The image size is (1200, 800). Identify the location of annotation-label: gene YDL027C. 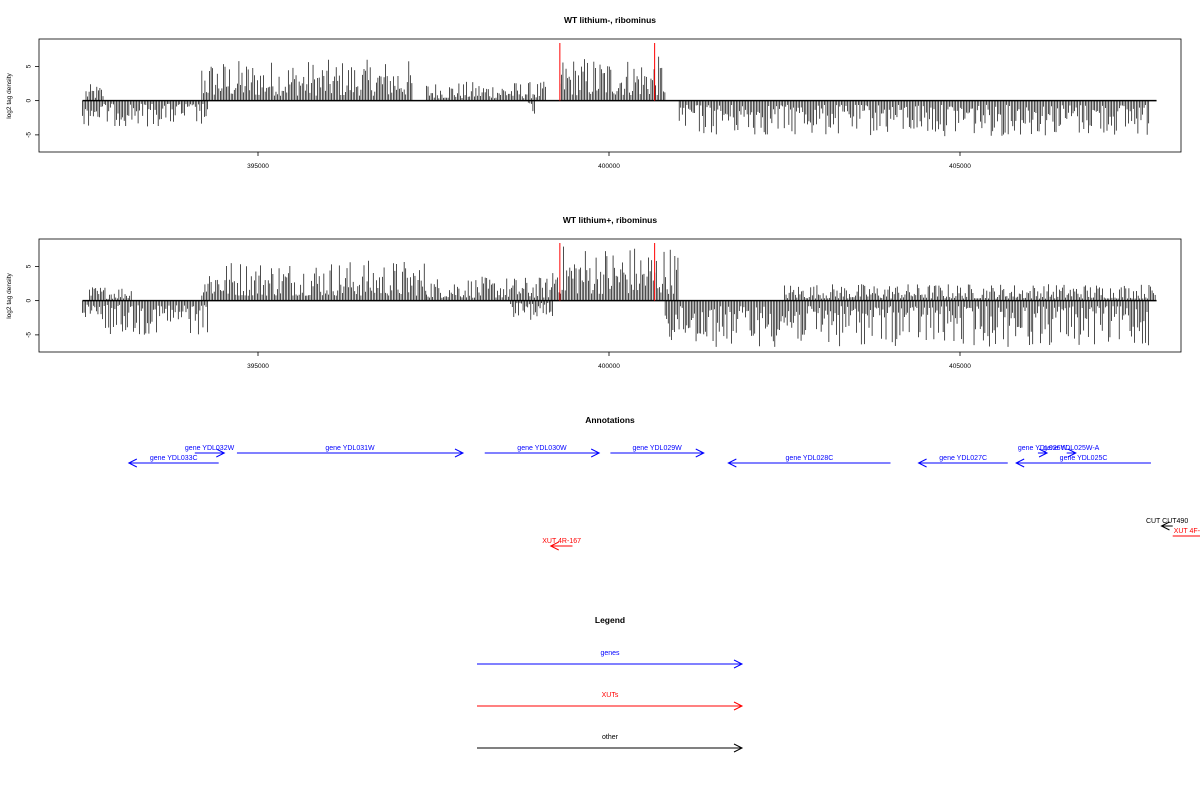
(963, 458).